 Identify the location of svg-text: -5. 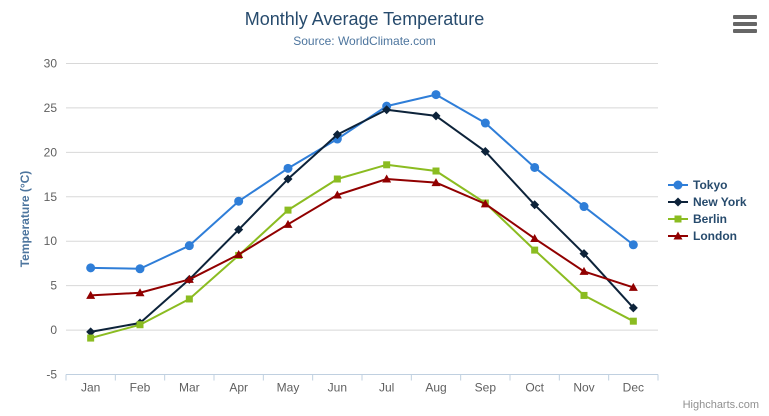
(51, 375).